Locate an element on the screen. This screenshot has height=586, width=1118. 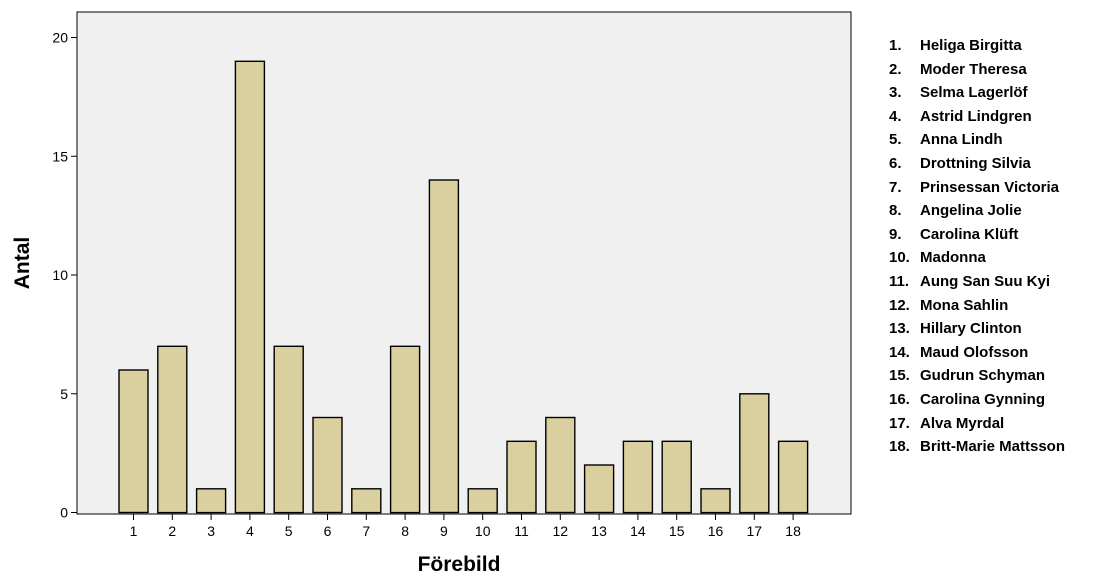
y-tick-label: 15 is located at coordinates (60, 156).